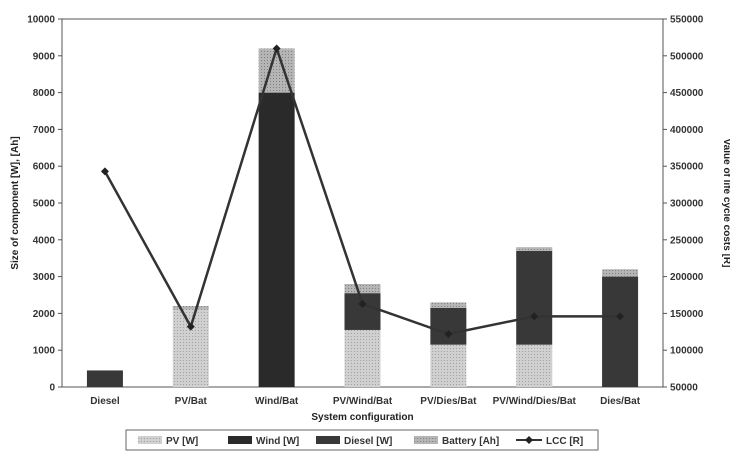 The width and height of the screenshot is (730, 453). Describe the element at coordinates (564, 441) in the screenshot. I see `legend-label-lcc: LCC [R]` at that location.